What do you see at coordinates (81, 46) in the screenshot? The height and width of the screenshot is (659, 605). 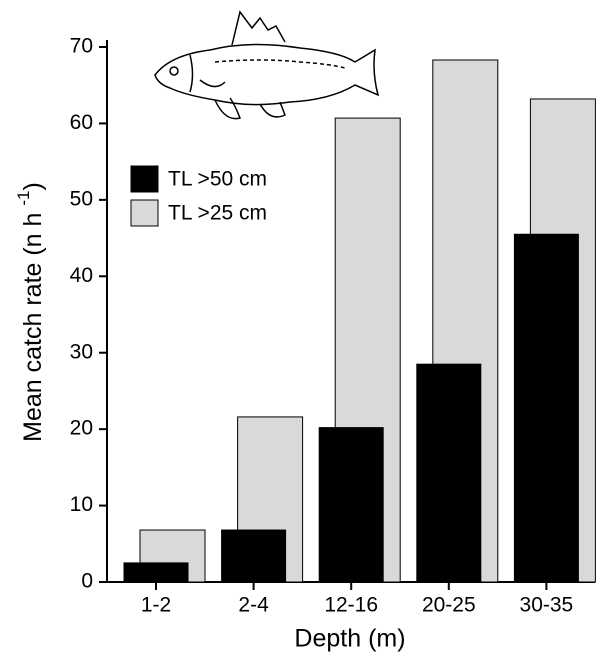 I see `y-tick-label: 70` at bounding box center [81, 46].